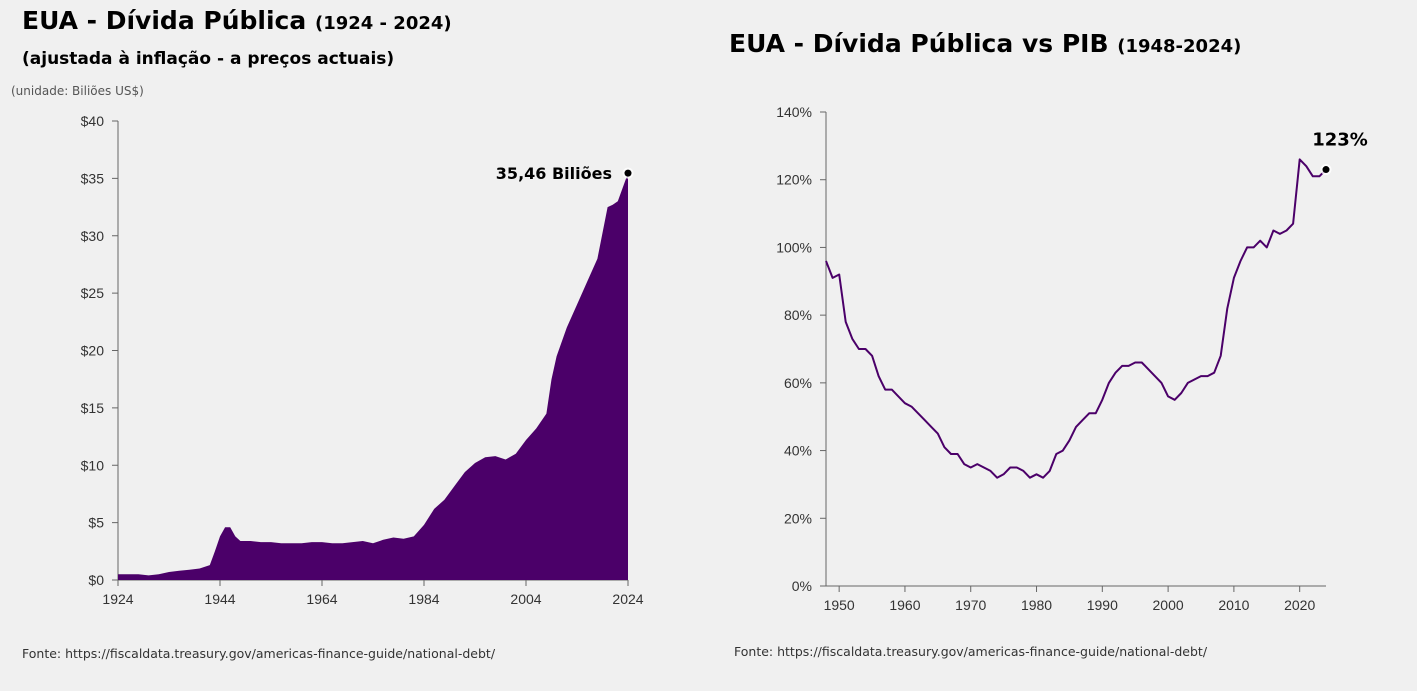 Image resolution: width=1417 pixels, height=691 pixels. What do you see at coordinates (554, 173) in the screenshot?
I see `annotation-label: 35,46 Biliões` at bounding box center [554, 173].